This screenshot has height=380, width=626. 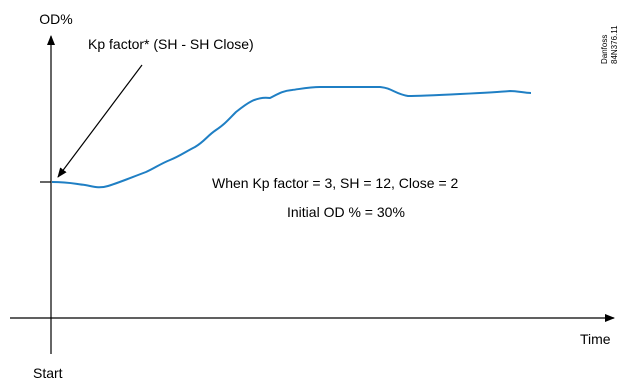 I want to click on x-axis-label: Time, so click(x=595, y=339).